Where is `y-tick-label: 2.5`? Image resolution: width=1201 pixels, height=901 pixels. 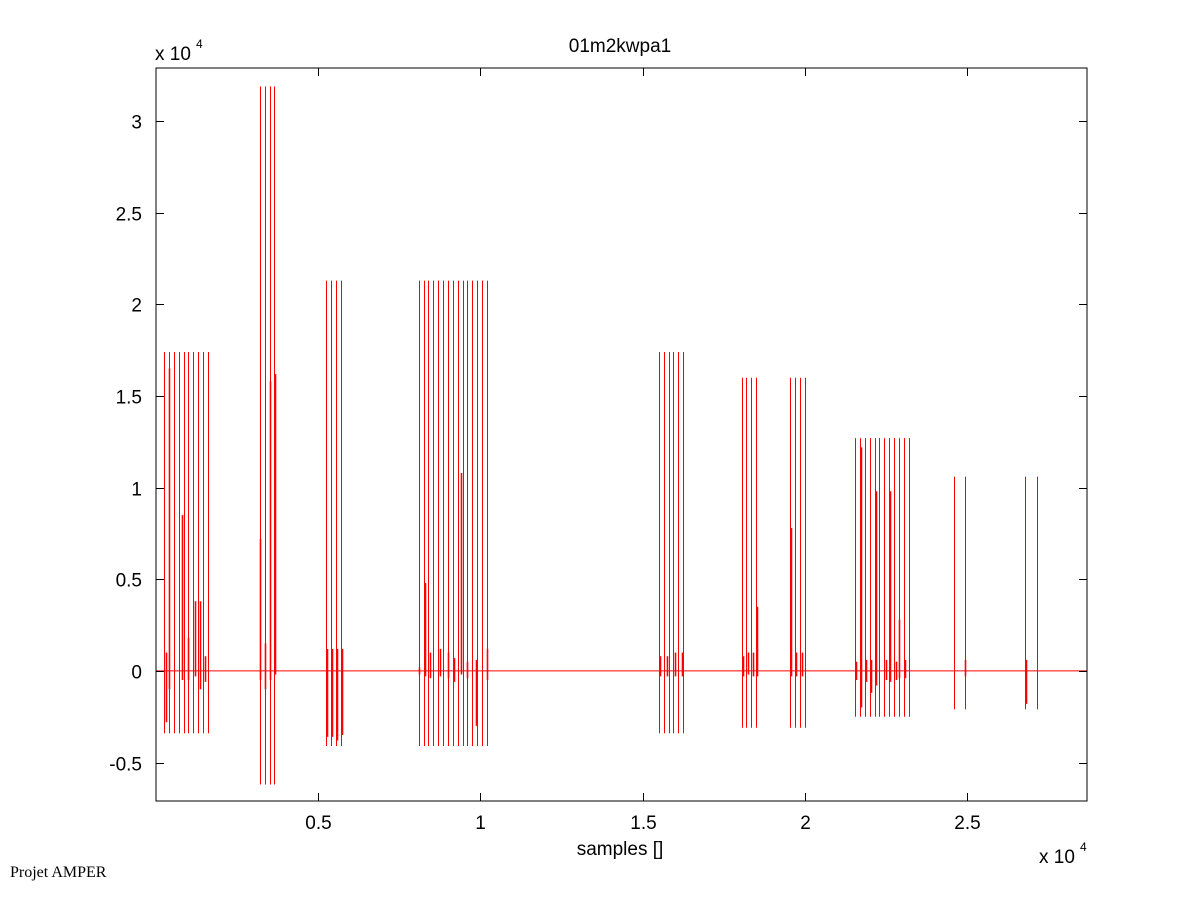 y-tick-label: 2.5 is located at coordinates (129, 215).